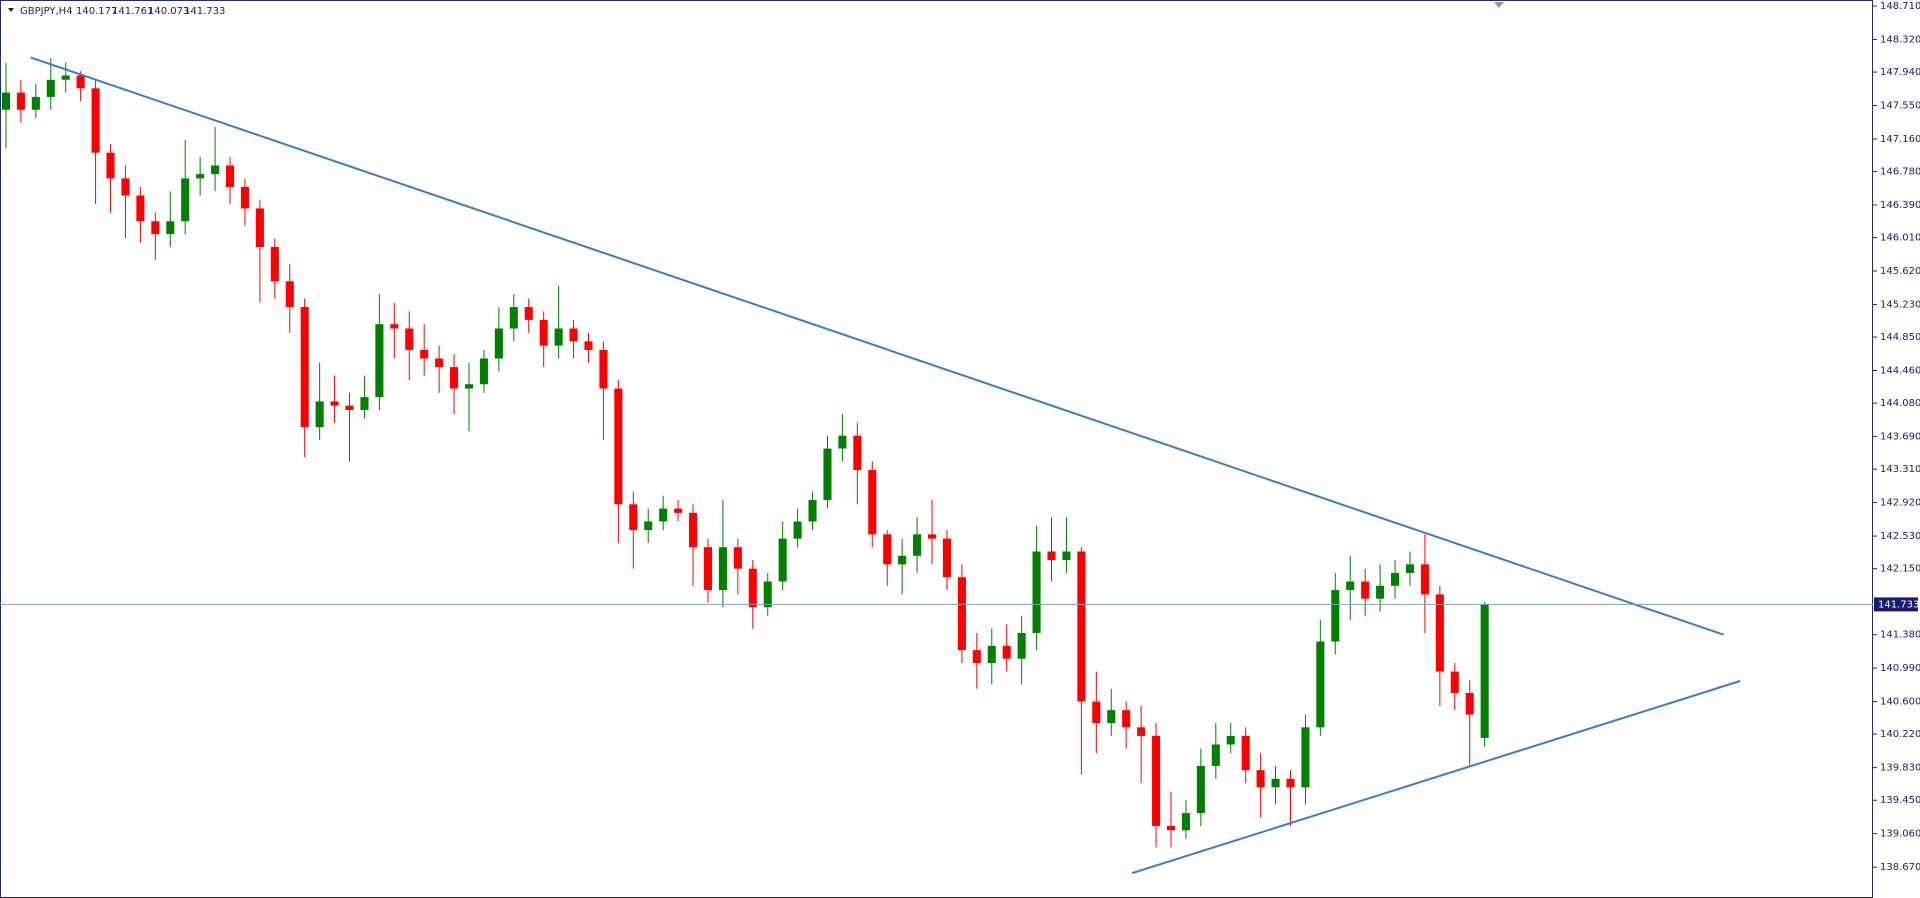  Describe the element at coordinates (1900, 834) in the screenshot. I see `y-tick-label: 139.060` at that location.